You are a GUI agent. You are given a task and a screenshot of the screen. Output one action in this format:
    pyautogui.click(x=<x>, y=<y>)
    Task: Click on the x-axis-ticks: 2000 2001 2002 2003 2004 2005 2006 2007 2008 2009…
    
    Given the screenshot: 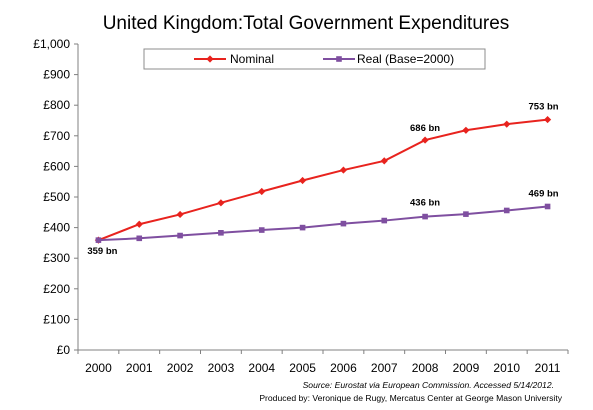 What is the action you would take?
    pyautogui.click(x=323, y=362)
    